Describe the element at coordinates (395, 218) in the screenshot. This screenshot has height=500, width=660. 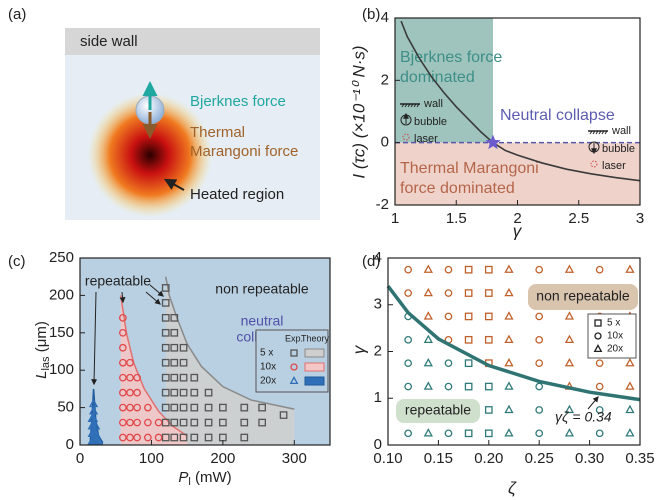
I see `x-tick-label: 1` at that location.